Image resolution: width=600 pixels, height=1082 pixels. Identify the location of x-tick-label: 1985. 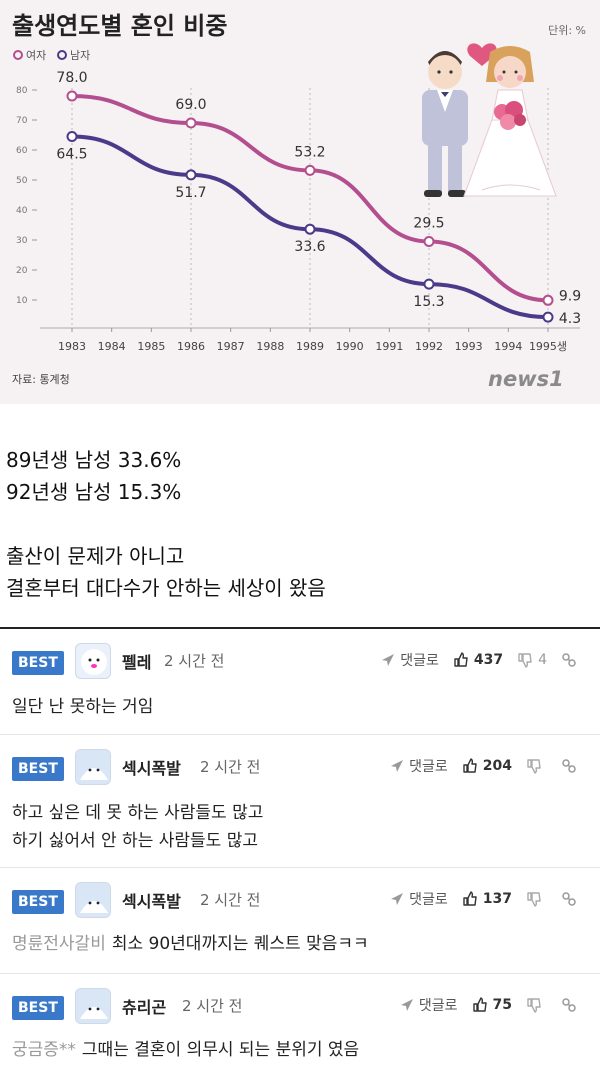
(151, 346).